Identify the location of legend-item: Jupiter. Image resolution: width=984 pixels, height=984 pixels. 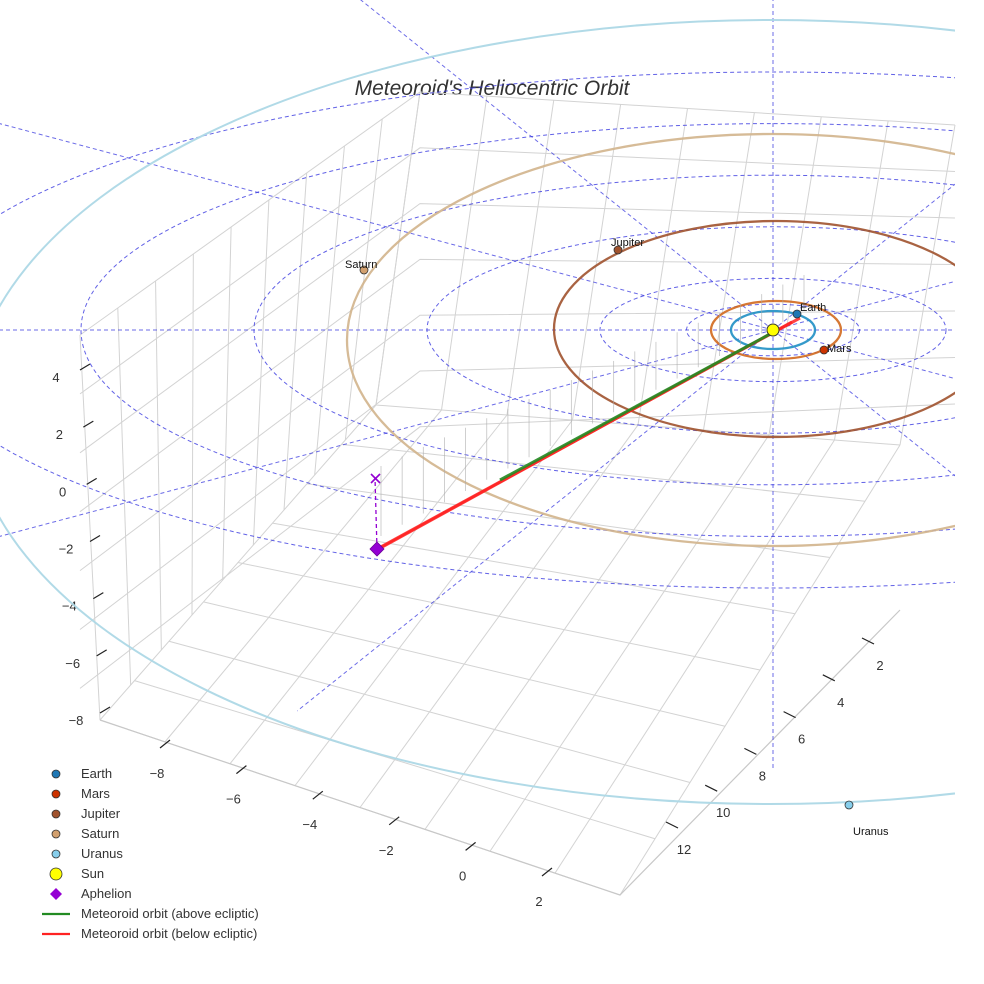
(190, 814).